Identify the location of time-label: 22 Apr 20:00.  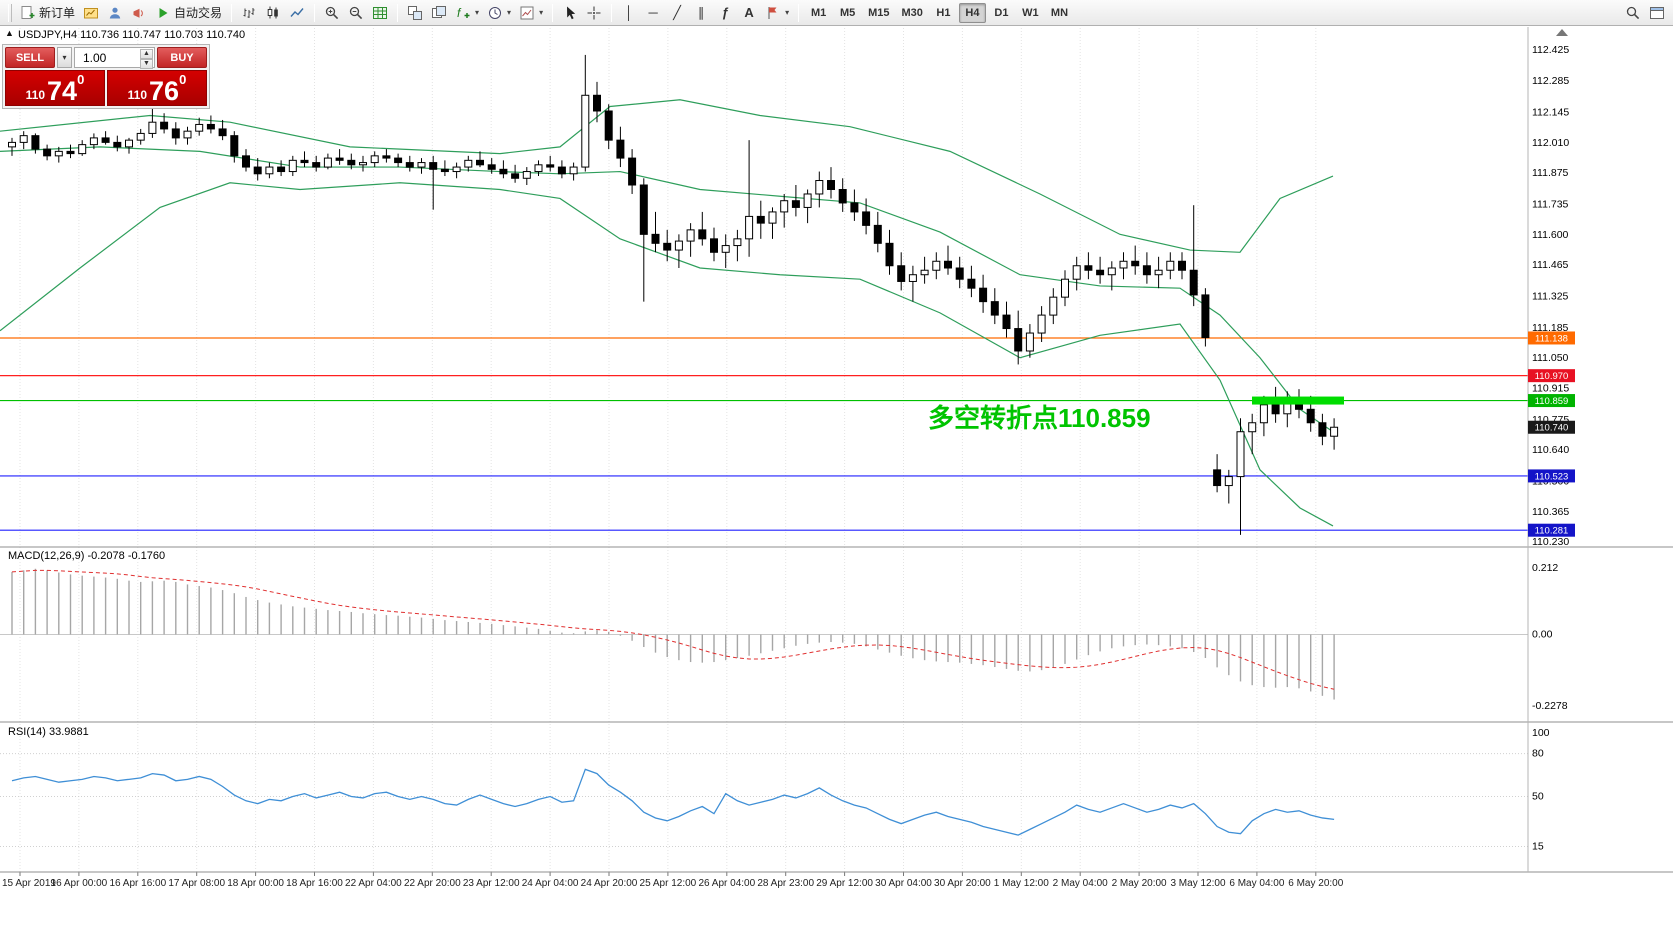
(432, 883).